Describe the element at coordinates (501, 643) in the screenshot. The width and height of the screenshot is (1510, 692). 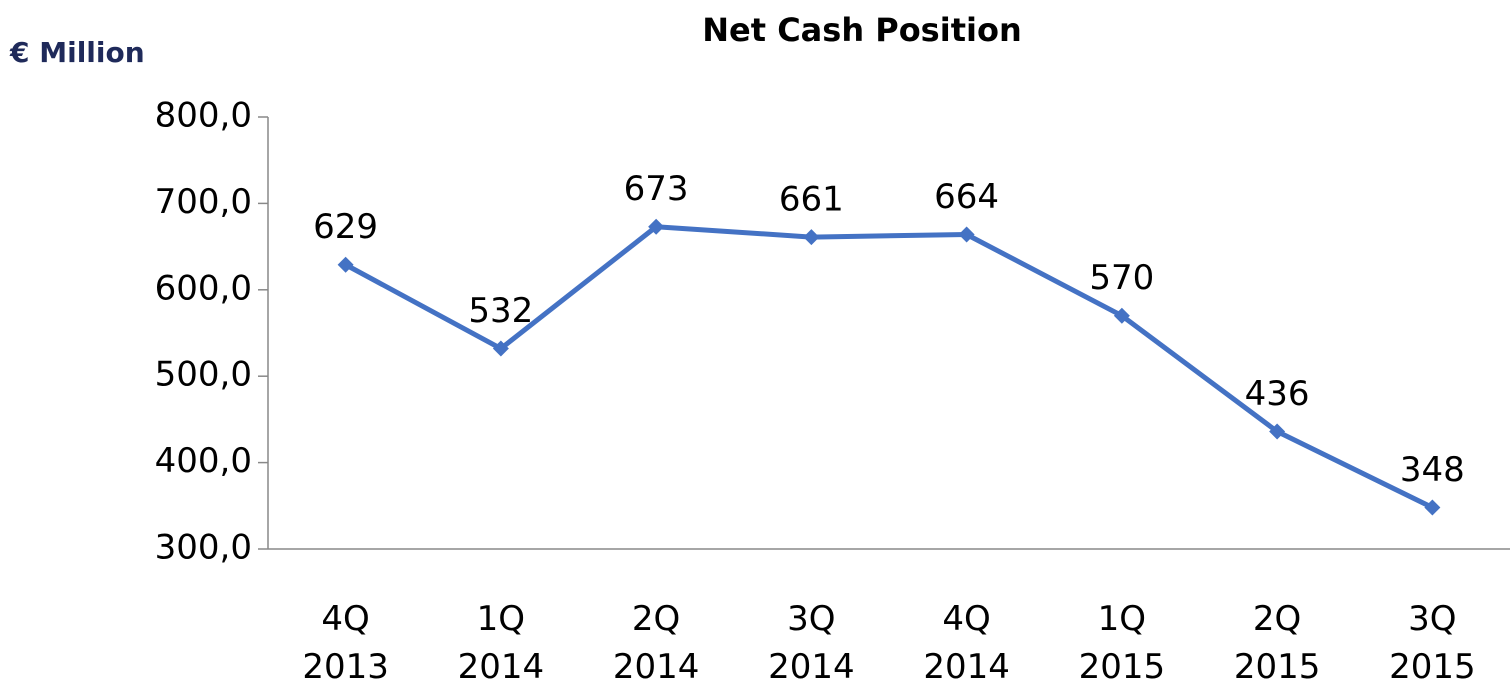
I see `x-tick-label: 1Q 2014` at that location.